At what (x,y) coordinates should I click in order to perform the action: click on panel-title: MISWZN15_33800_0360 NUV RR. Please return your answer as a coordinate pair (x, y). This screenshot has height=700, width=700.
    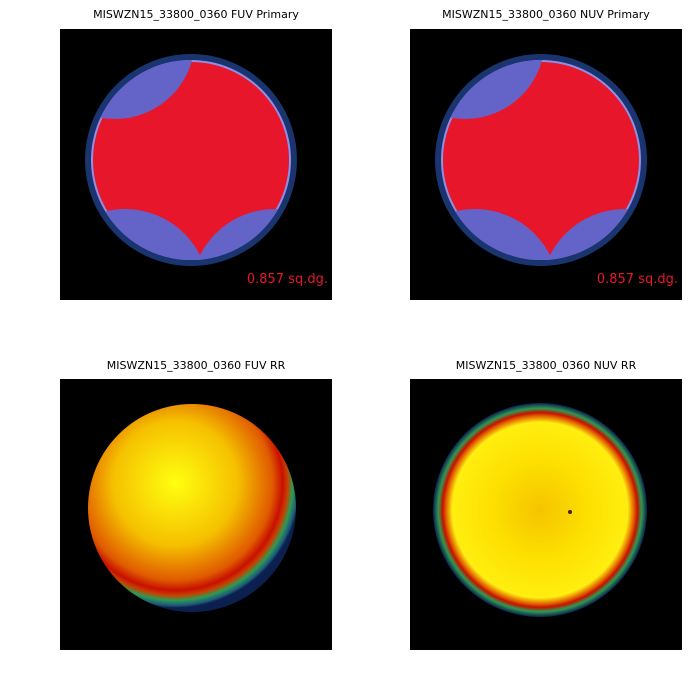
    Looking at the image, I should click on (546, 365).